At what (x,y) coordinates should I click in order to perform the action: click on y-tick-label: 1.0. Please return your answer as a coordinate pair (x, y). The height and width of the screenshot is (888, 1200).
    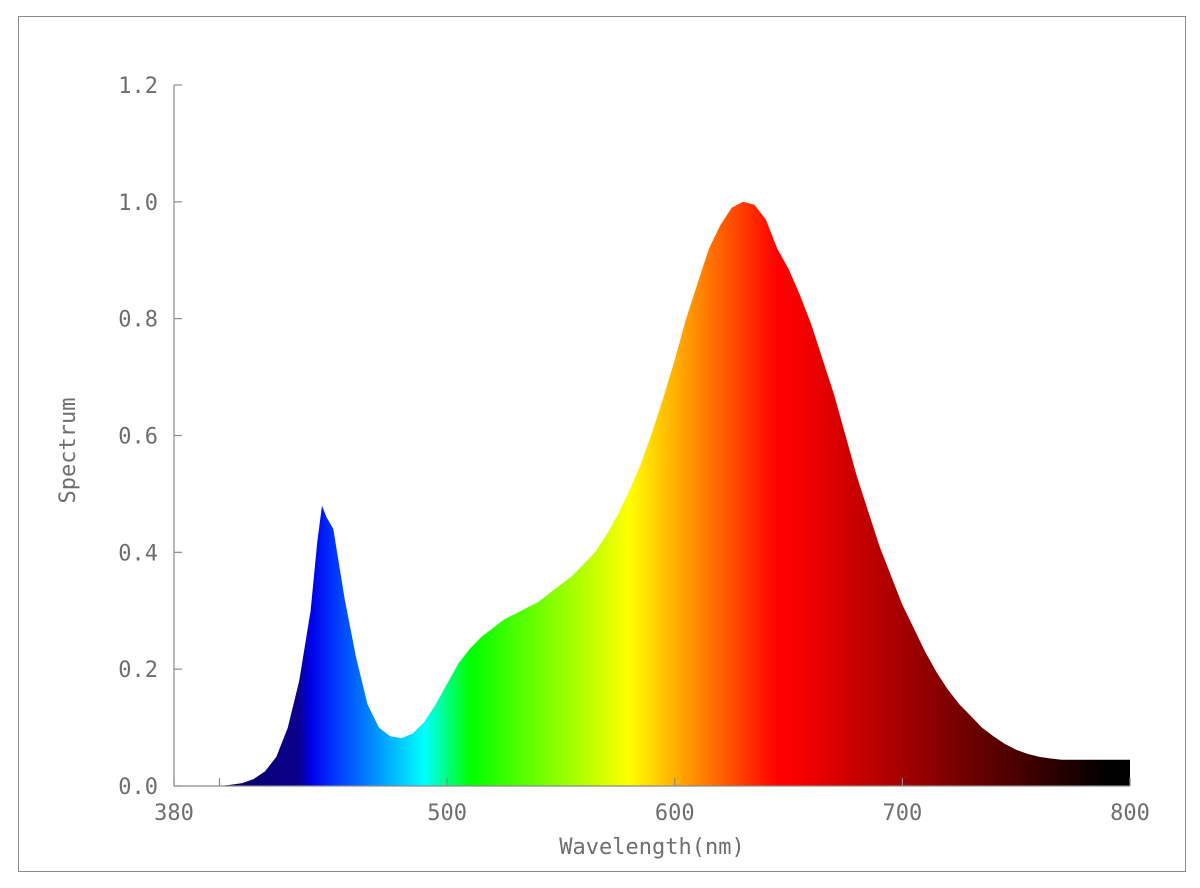
    Looking at the image, I should click on (138, 203).